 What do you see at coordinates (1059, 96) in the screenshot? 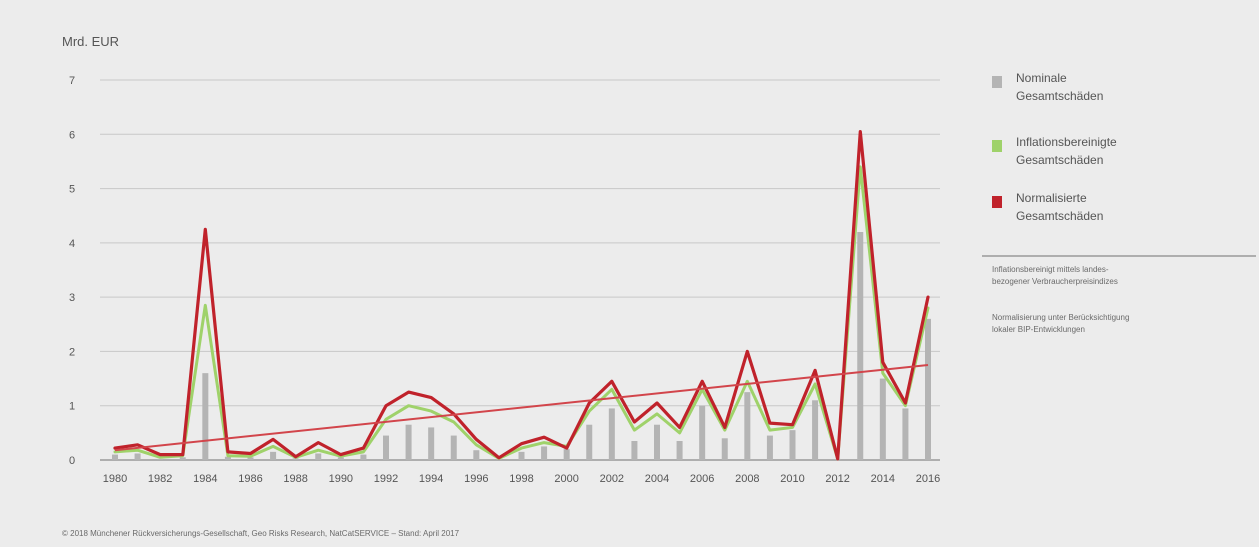
I see `legend-label-nominal-2: Gesamtschäden` at bounding box center [1059, 96].